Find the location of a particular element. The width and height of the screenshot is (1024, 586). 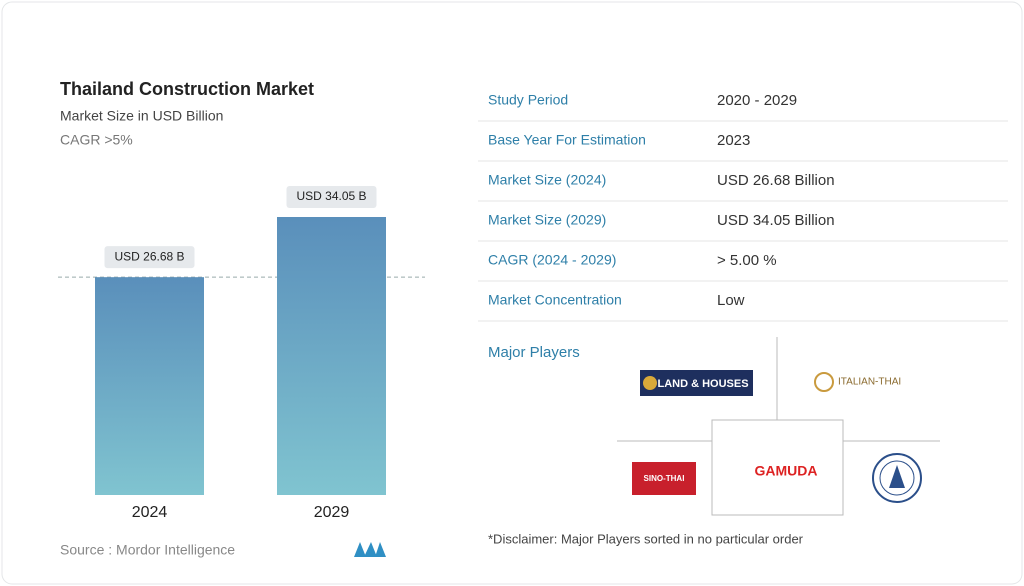

row-label: Market Size (2029) is located at coordinates (547, 220).